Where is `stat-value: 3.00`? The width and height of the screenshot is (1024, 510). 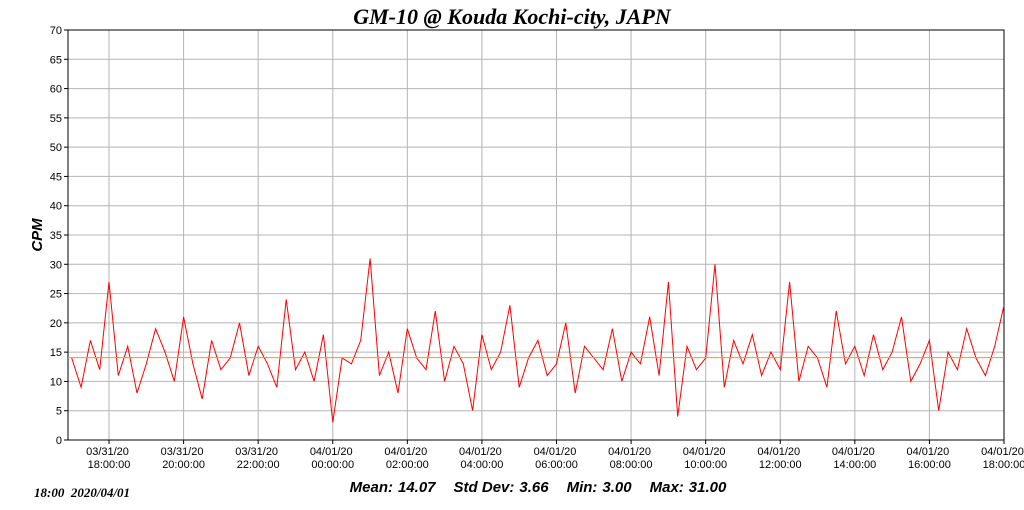 stat-value: 3.00 is located at coordinates (617, 487).